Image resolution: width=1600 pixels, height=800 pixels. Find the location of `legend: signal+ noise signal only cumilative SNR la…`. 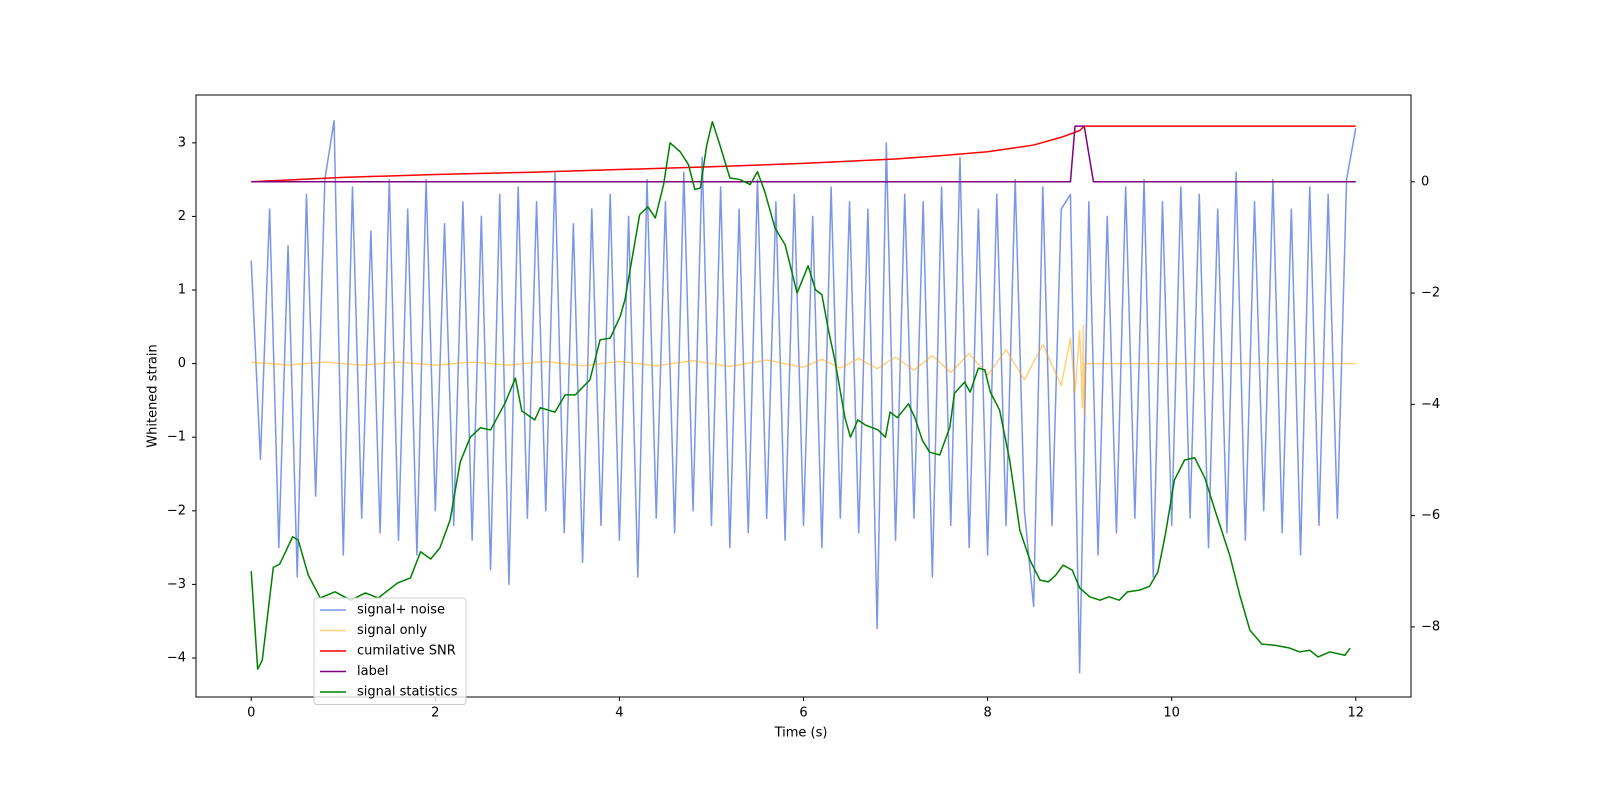

legend: signal+ noise signal only cumilative SNR la… is located at coordinates (390, 651).